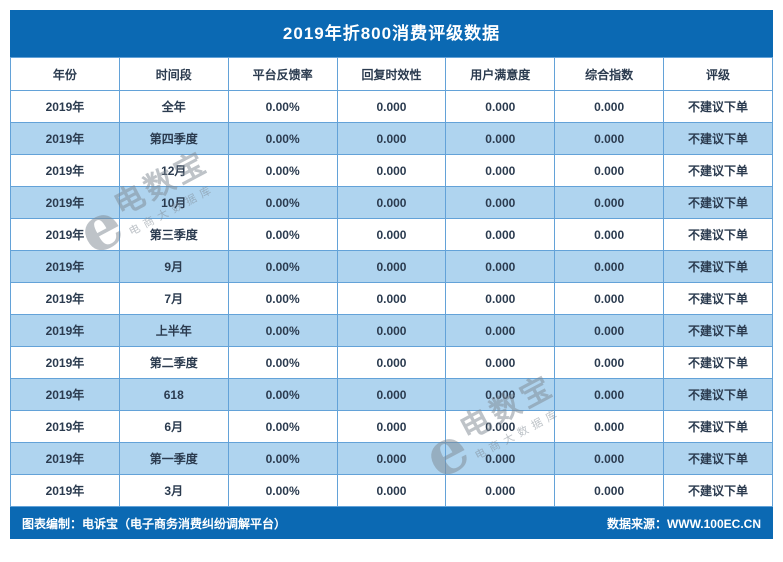  I want to click on table-header: 年份 时间段 平台反馈率 回复时效性 用户满意度 综合指数 评级, so click(391, 74).